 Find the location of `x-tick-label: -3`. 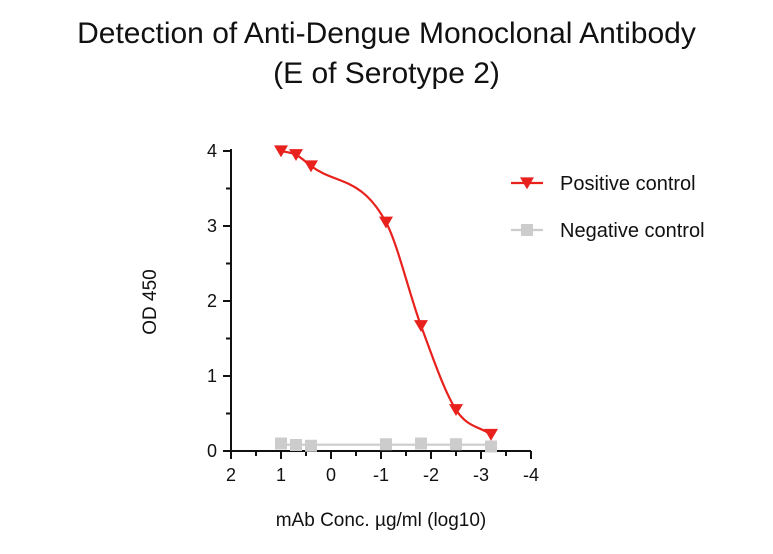

x-tick-label: -3 is located at coordinates (481, 475).